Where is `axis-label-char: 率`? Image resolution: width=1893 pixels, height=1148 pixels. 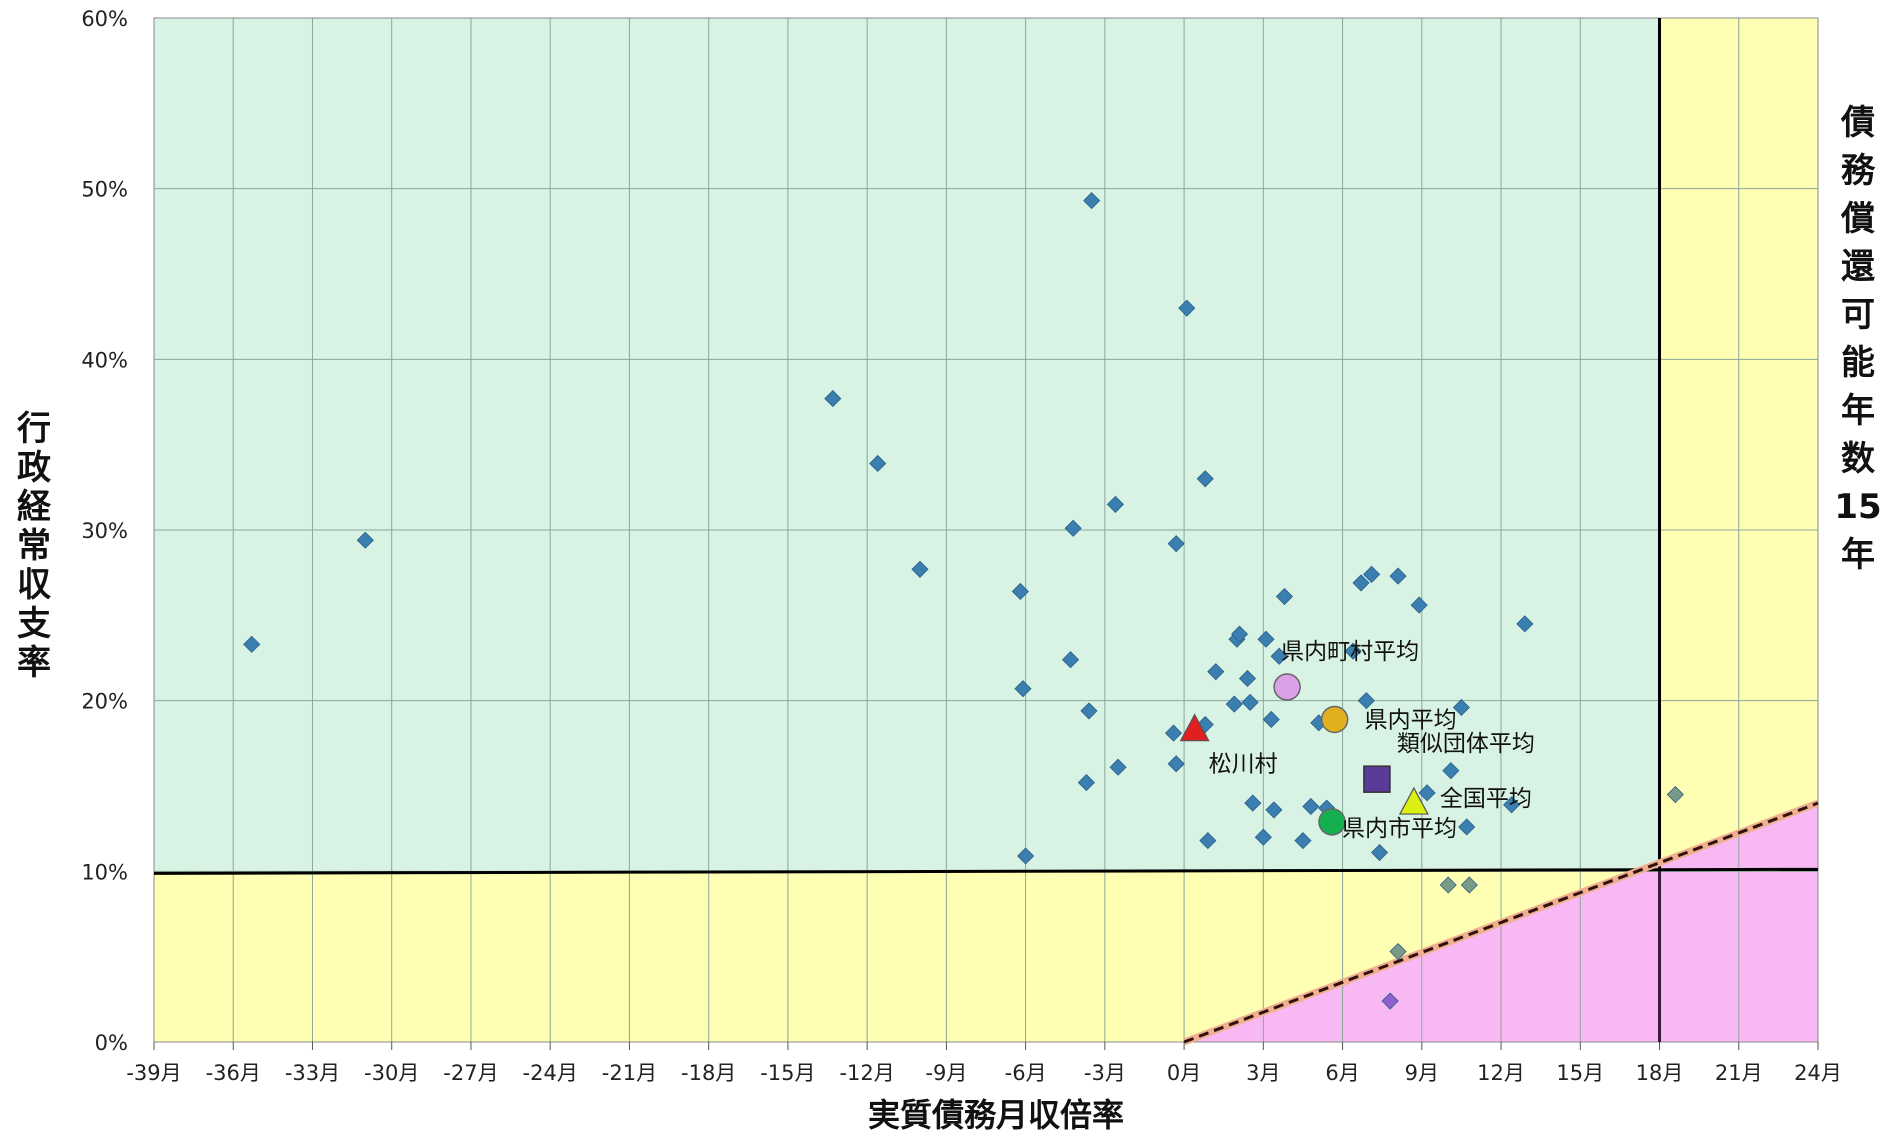 axis-label-char: 率 is located at coordinates (34, 663).